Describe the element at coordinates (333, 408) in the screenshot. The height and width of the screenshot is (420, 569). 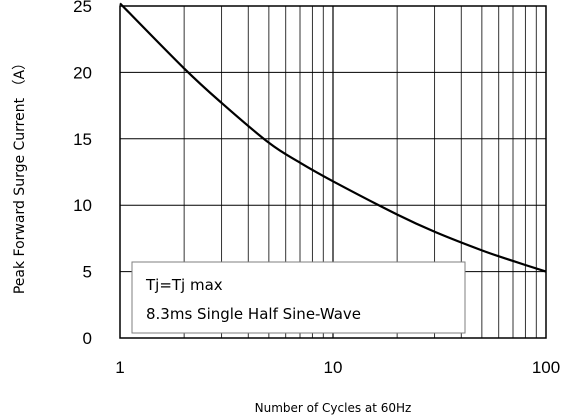
I see `x-axis-label: Number of Cycles at 60Hz` at that location.